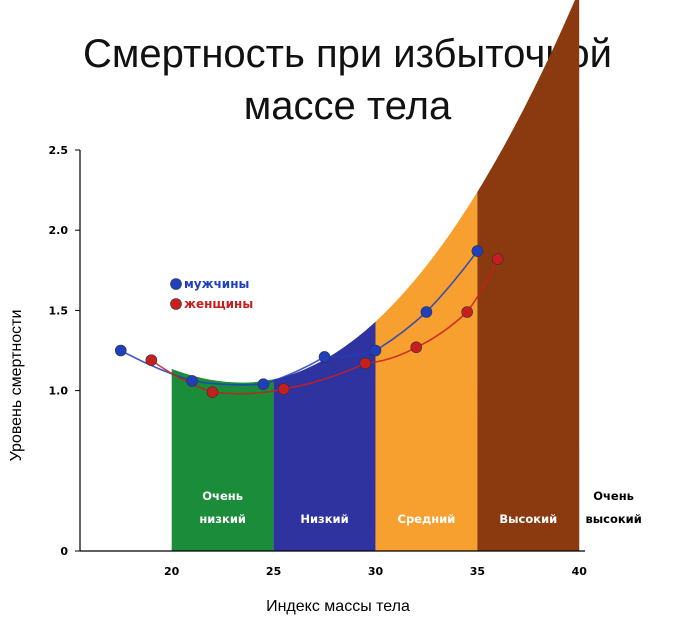 The height and width of the screenshot is (629, 695). What do you see at coordinates (59, 391) in the screenshot?
I see `y-tick-label: 1.0` at bounding box center [59, 391].